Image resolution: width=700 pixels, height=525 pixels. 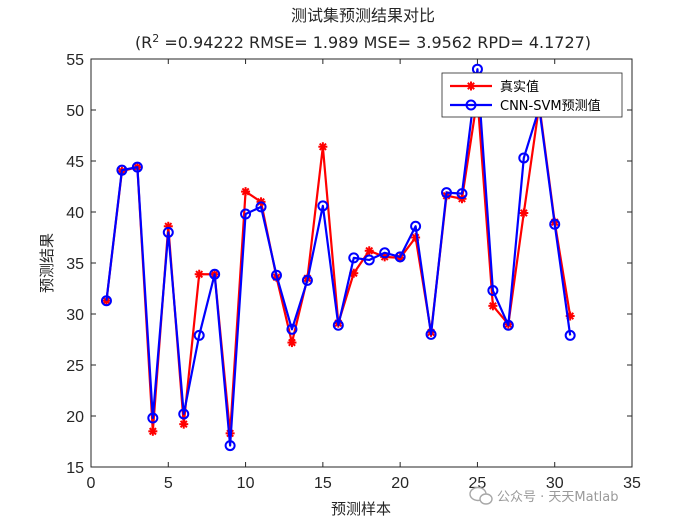 I want to click on x-tick-label: 10, so click(x=246, y=483).